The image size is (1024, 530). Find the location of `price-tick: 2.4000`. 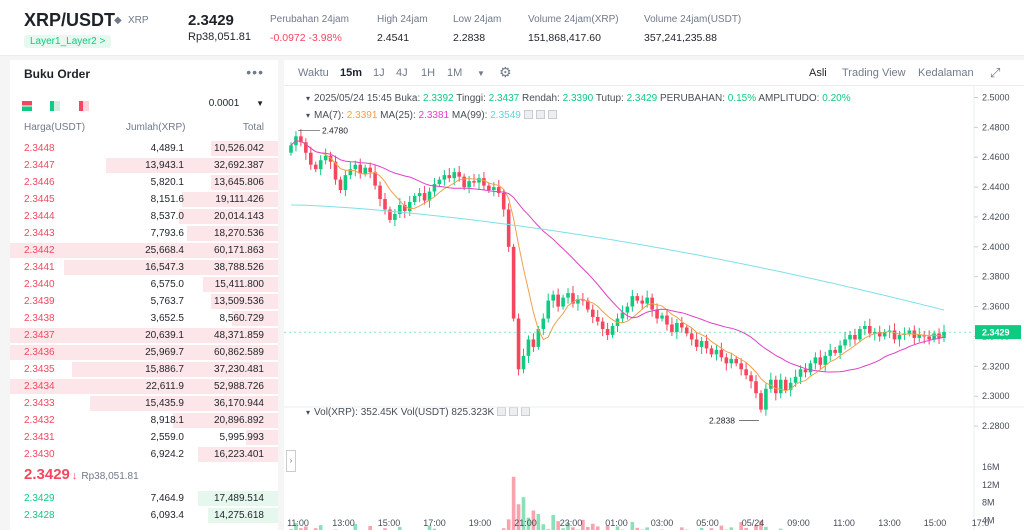

price-tick: 2.4000 is located at coordinates (996, 247).